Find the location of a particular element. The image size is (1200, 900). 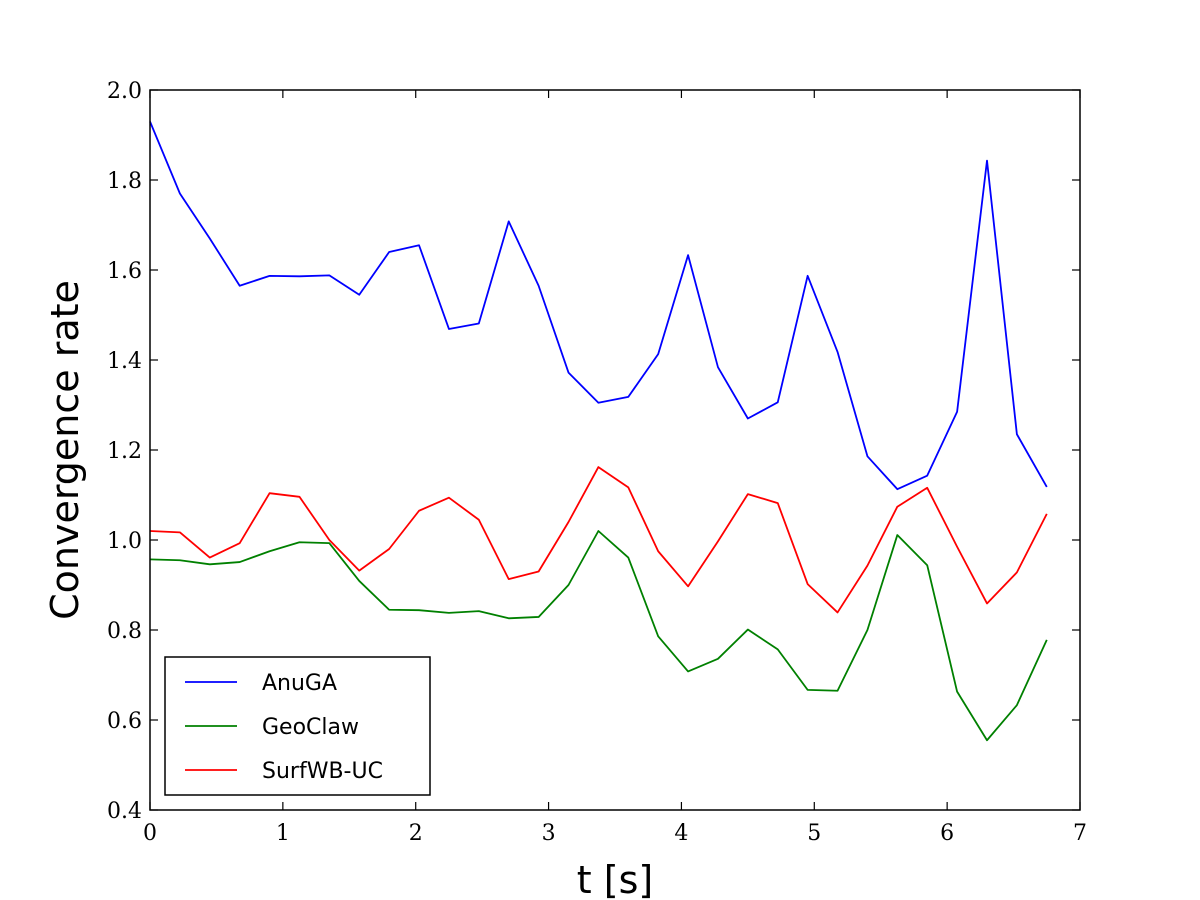

y-tick-label: 1.8 is located at coordinates (124, 181).